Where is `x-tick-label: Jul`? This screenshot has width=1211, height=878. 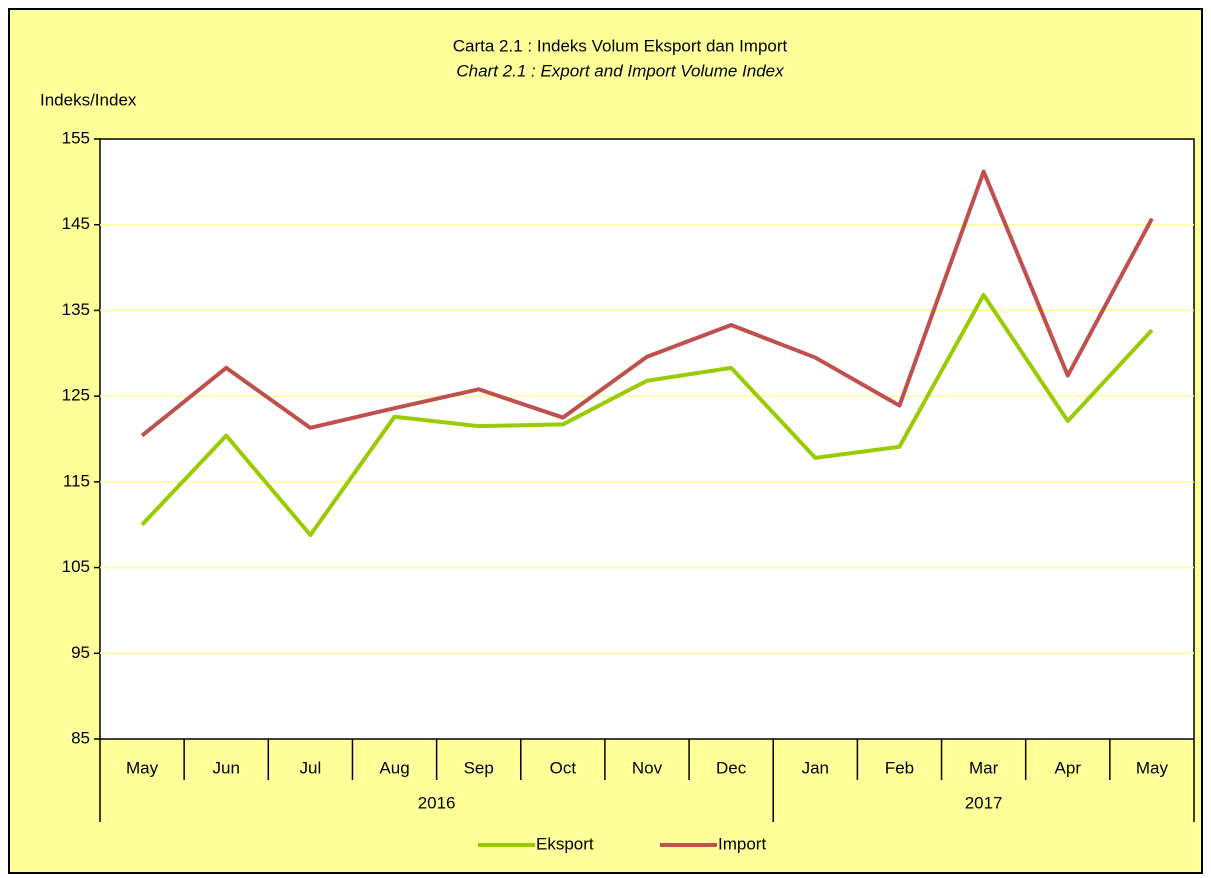 x-tick-label: Jul is located at coordinates (311, 767).